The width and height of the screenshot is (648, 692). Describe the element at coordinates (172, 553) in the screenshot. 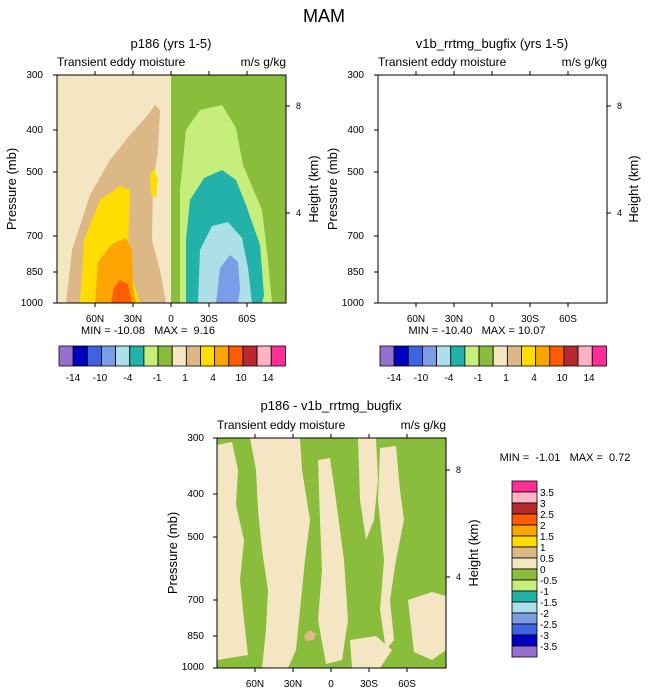

I see `panel-c-ylabel: Pressure (mb)` at that location.